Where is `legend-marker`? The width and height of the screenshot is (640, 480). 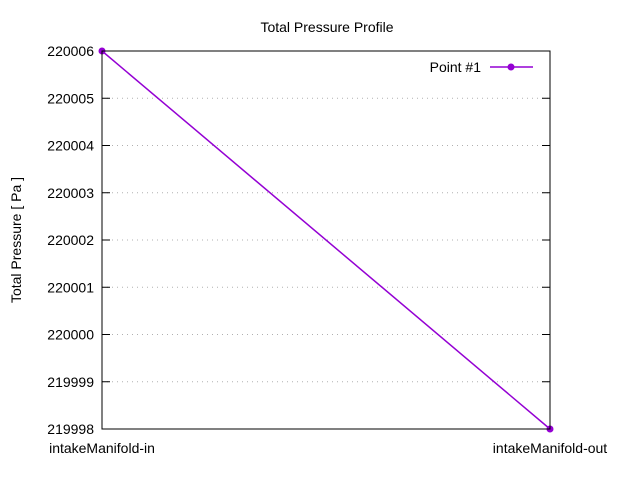 legend-marker is located at coordinates (511, 67).